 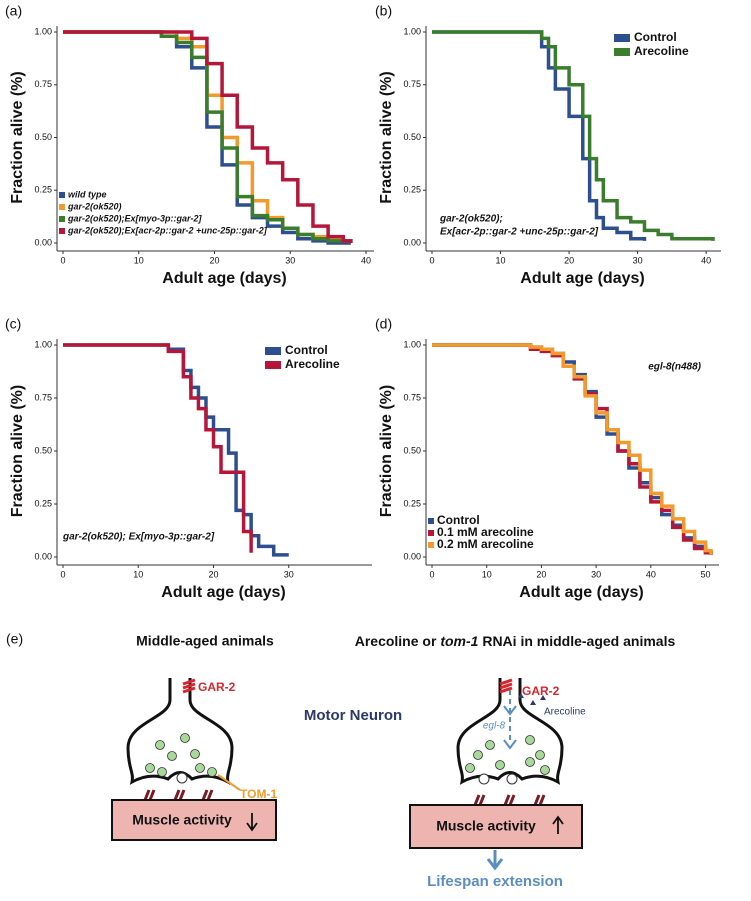 I want to click on annotation: egl-8(n488), so click(x=674, y=367).